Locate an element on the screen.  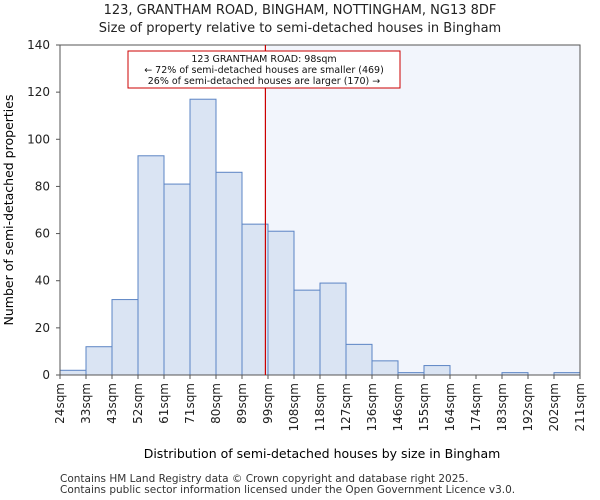
x-tick-label: 155sqm is located at coordinates (424, 407).